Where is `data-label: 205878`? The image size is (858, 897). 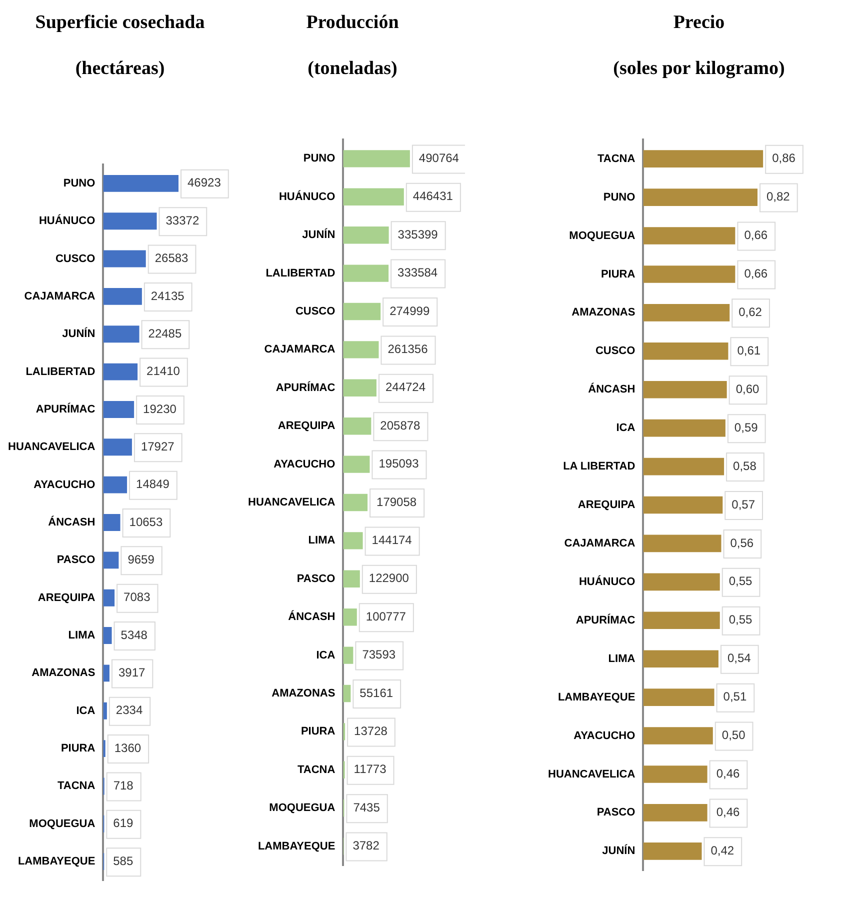
data-label: 205878 is located at coordinates (400, 425).